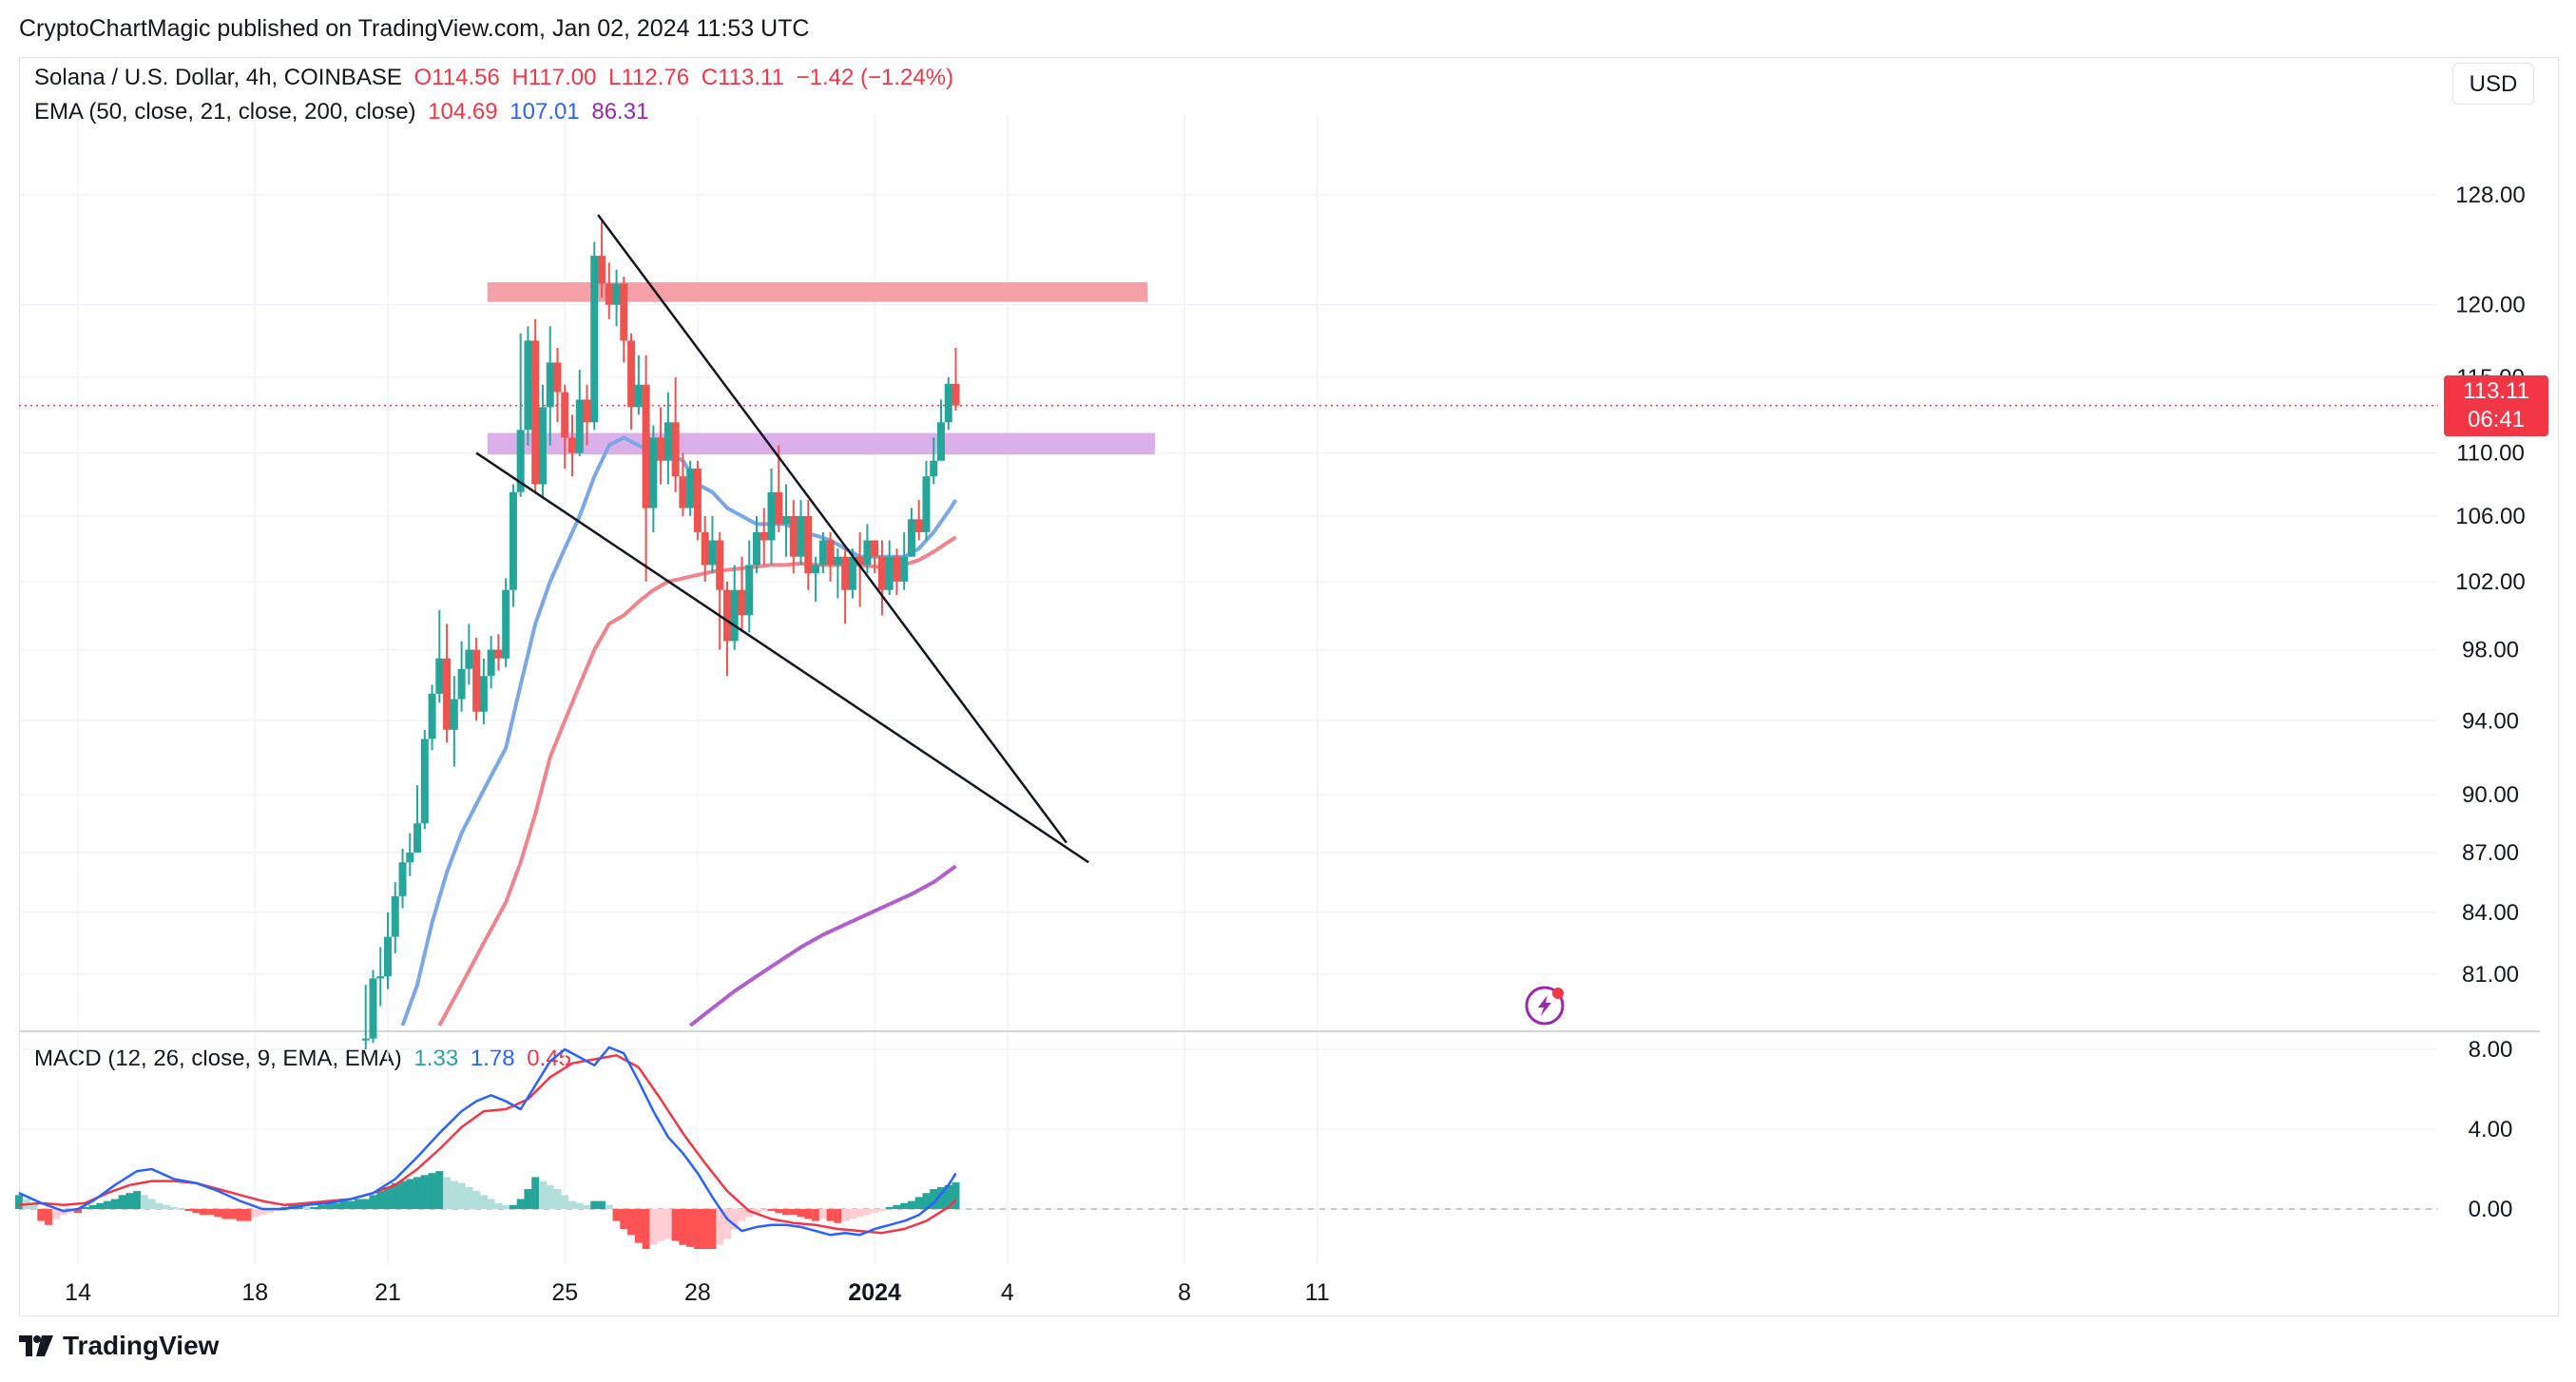 The image size is (2576, 1382). I want to click on price-tick-label: 110.00, so click(2491, 454).